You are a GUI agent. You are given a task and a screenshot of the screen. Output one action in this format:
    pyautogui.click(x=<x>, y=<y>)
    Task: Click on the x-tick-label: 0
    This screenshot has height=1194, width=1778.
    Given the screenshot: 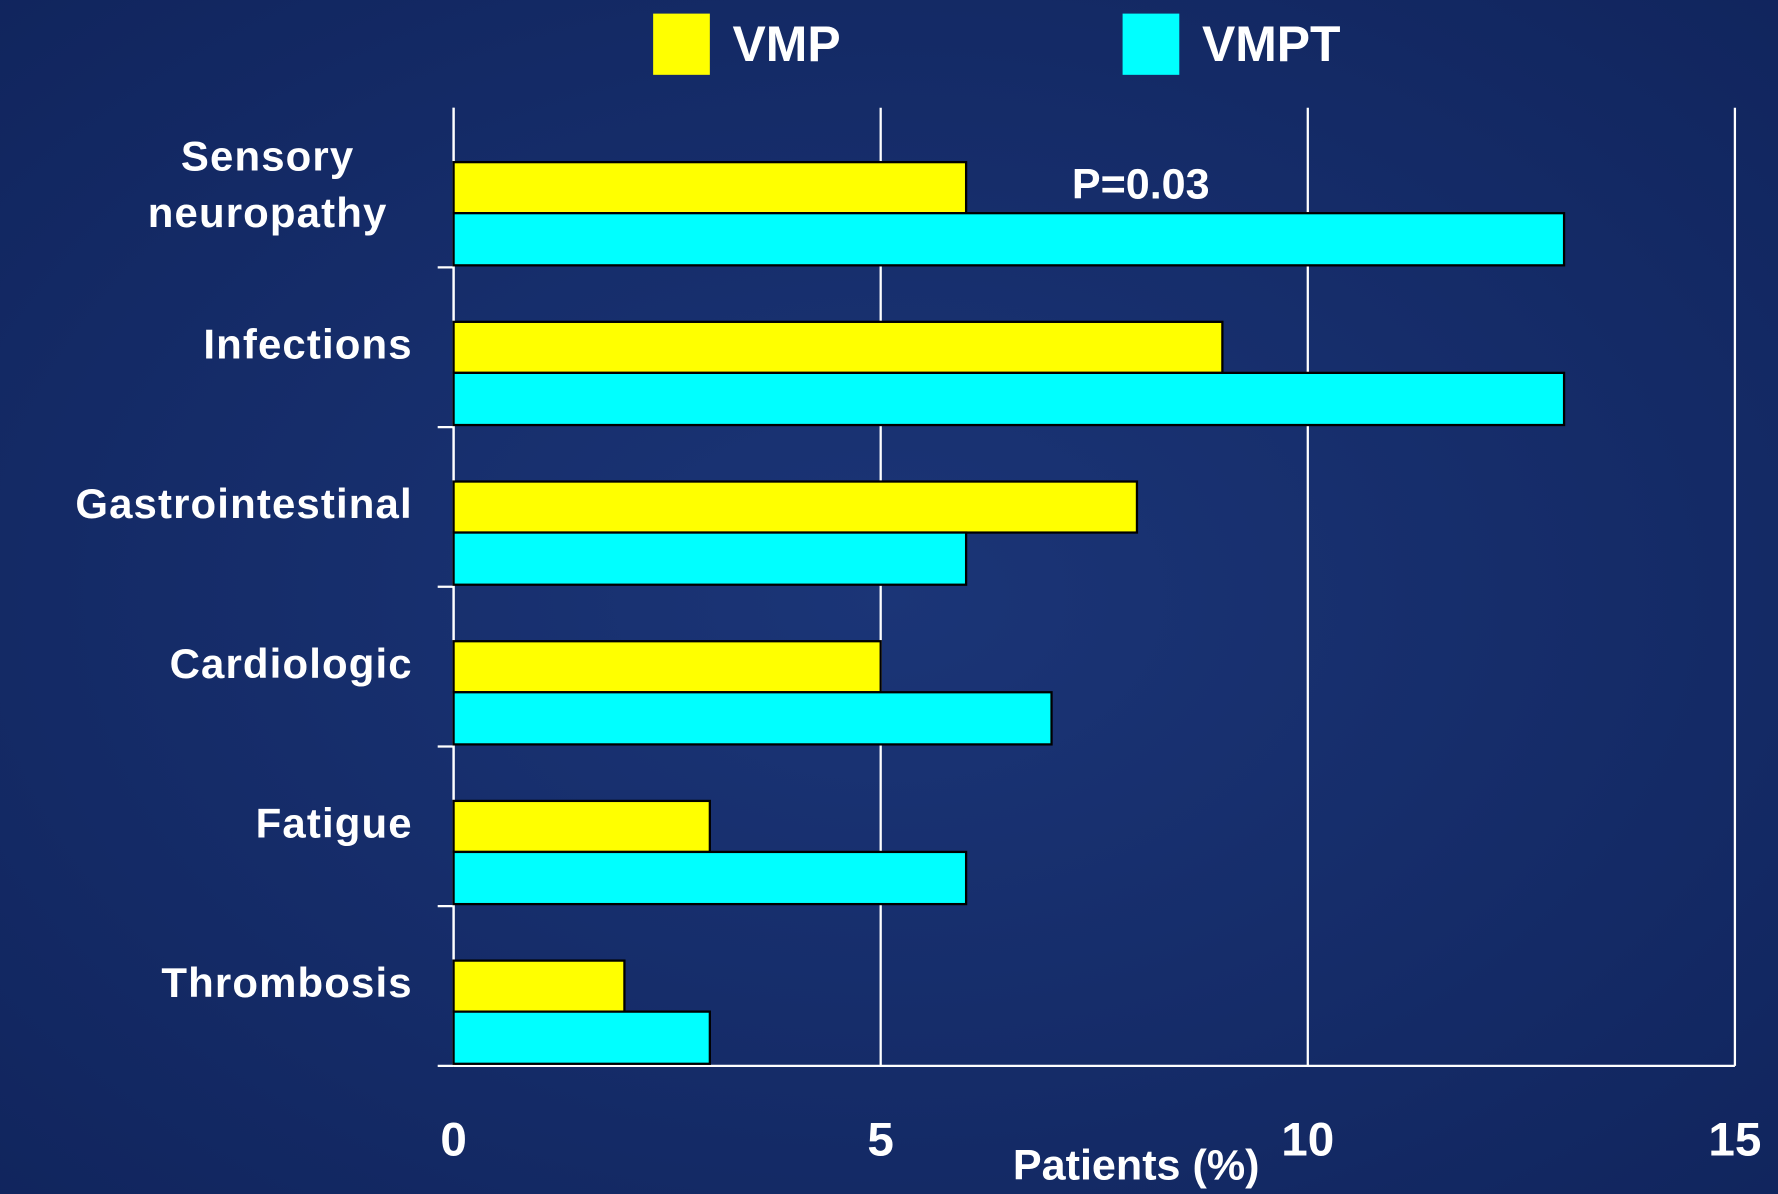 What is the action you would take?
    pyautogui.click(x=453, y=1140)
    